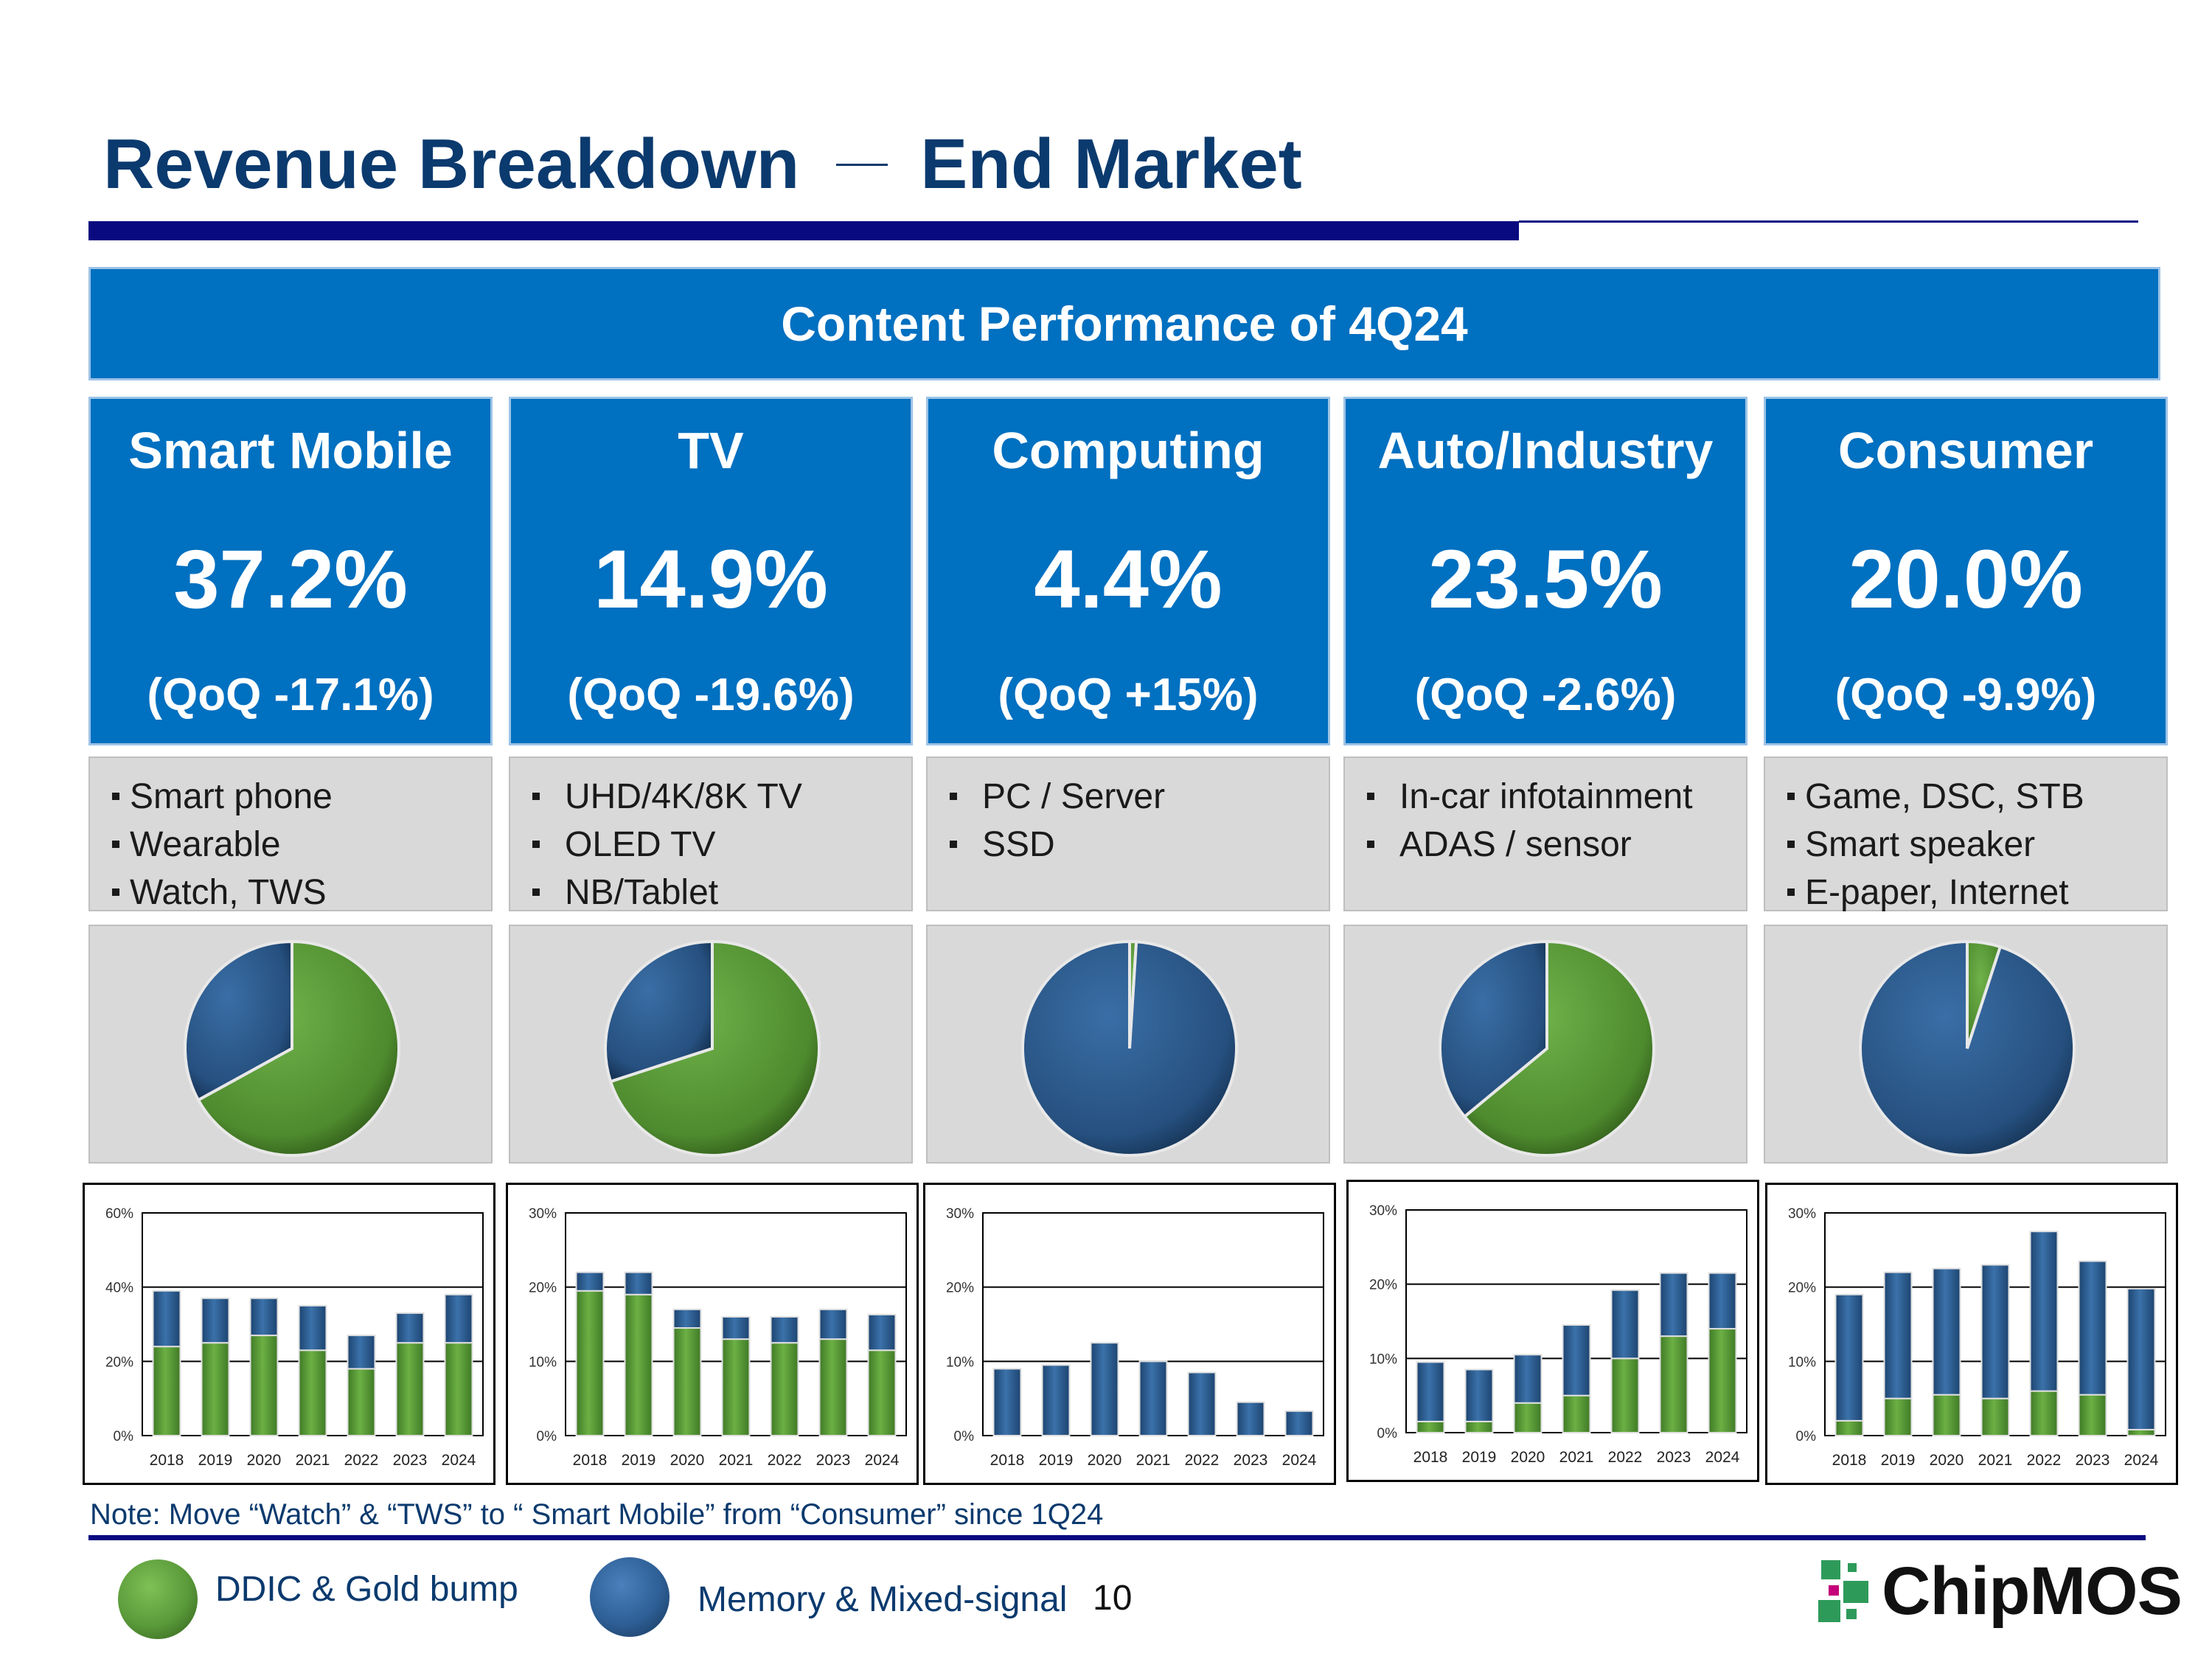 The height and width of the screenshot is (1659, 2212). Describe the element at coordinates (718, 1337) in the screenshot. I see `bar-chart-svg: 0% 10% 20% 30% 2018 2019 2020 2021 2022 2023 2024` at that location.